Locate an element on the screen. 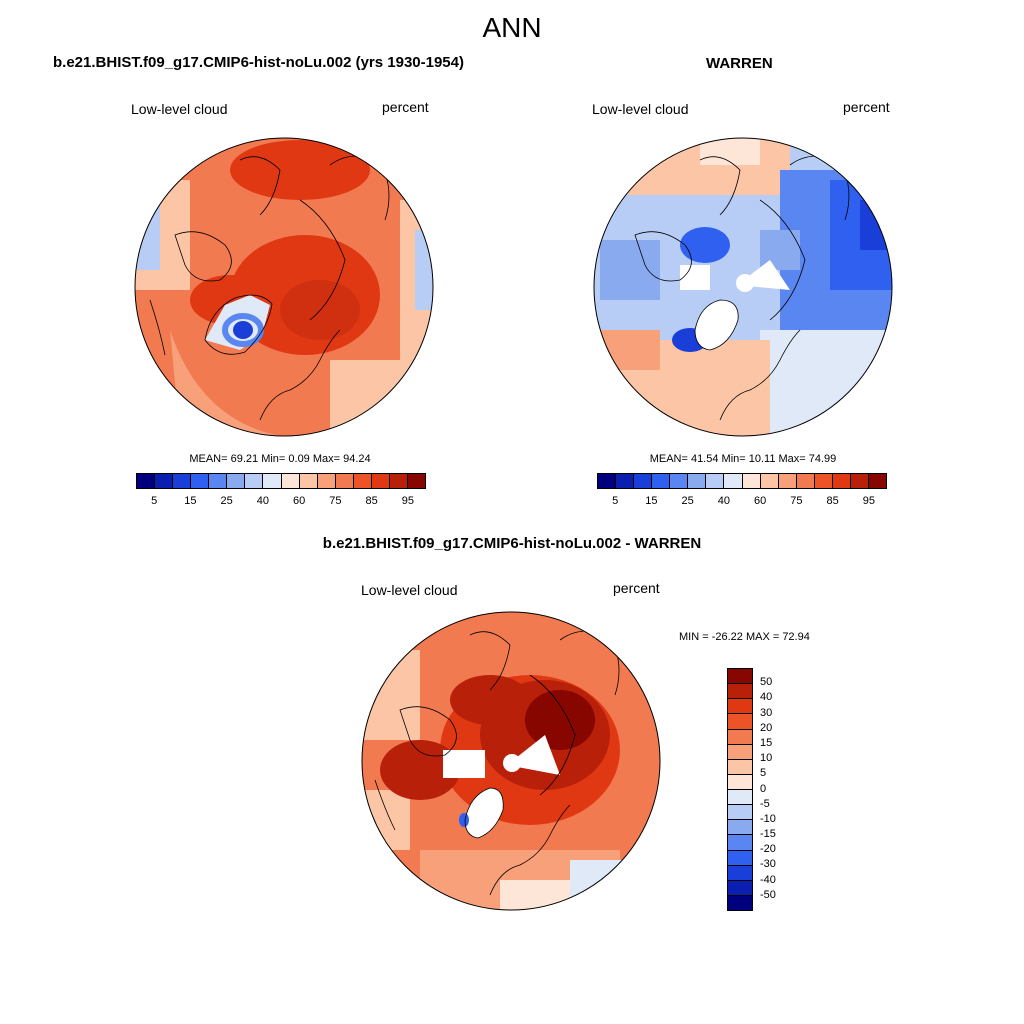  colorbar-tick-label: -30 is located at coordinates (768, 864).